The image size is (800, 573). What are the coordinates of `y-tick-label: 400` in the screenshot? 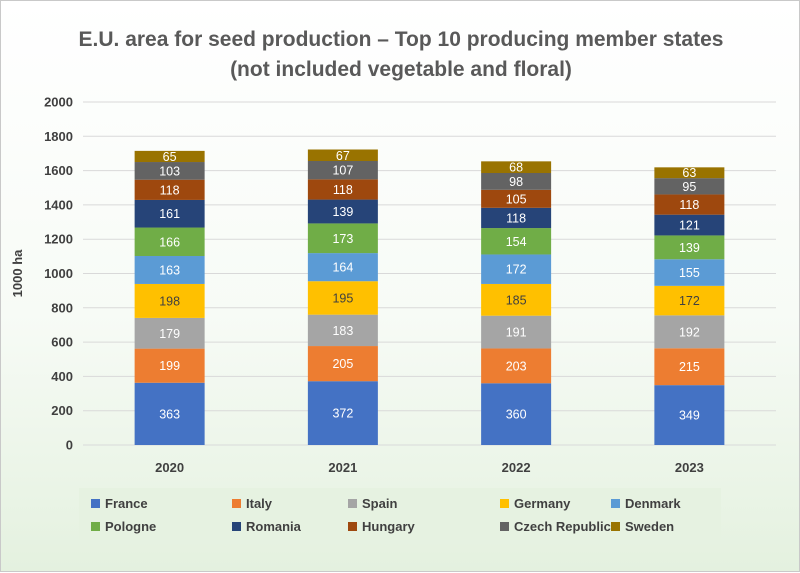 It's located at (62, 376).